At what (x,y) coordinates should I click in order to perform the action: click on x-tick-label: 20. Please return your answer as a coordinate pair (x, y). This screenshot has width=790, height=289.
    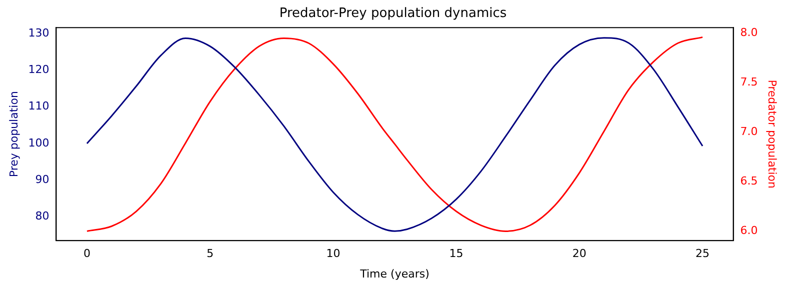
    Looking at the image, I should click on (579, 253).